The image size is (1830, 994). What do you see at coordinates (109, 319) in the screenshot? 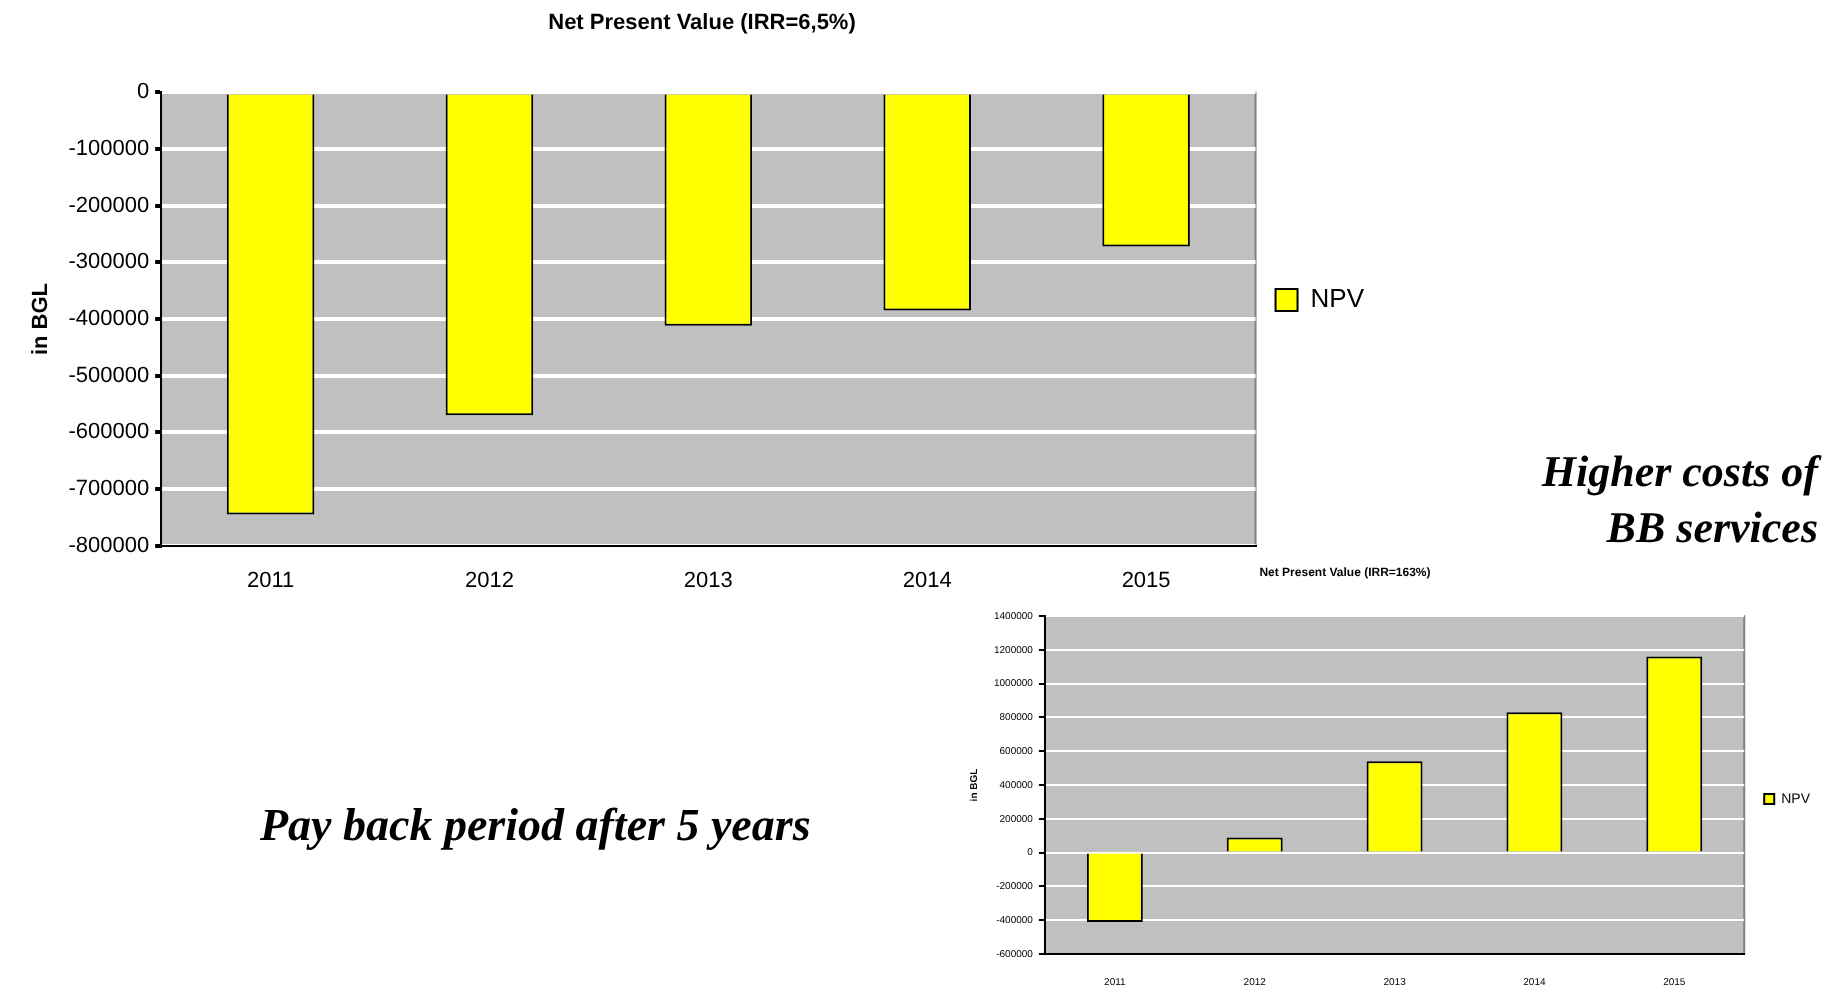
I see `y-tick-label: -400000` at bounding box center [109, 319].